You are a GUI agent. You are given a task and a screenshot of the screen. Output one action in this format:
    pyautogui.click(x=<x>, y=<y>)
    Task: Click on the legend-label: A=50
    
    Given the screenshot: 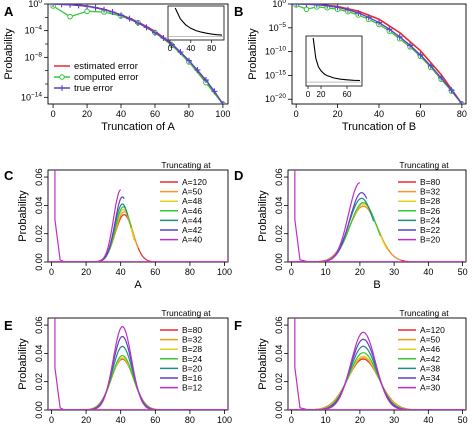 What is the action you would take?
    pyautogui.click(x=192, y=192)
    